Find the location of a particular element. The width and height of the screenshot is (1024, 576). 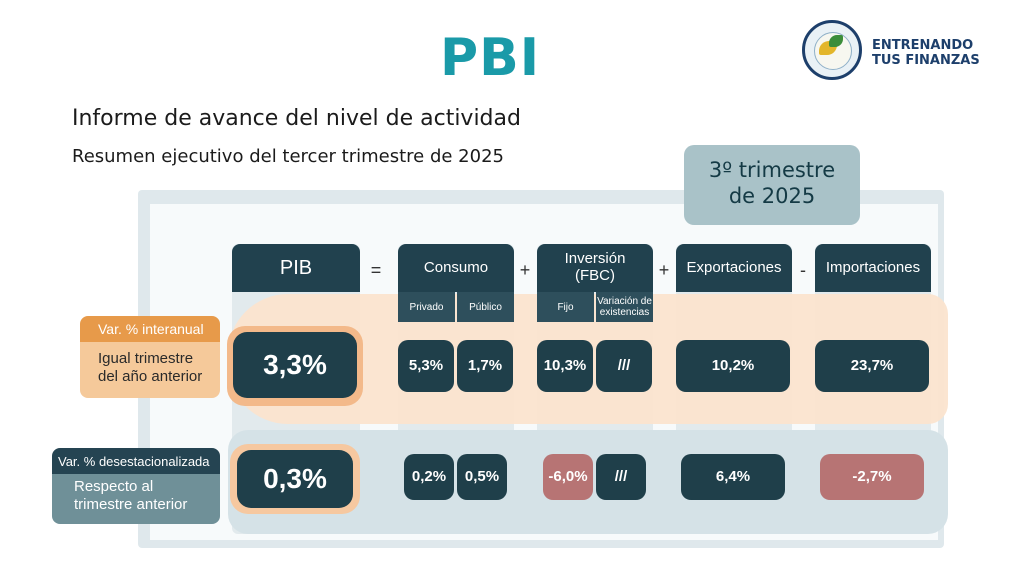

header-pib: PIB is located at coordinates (296, 268).